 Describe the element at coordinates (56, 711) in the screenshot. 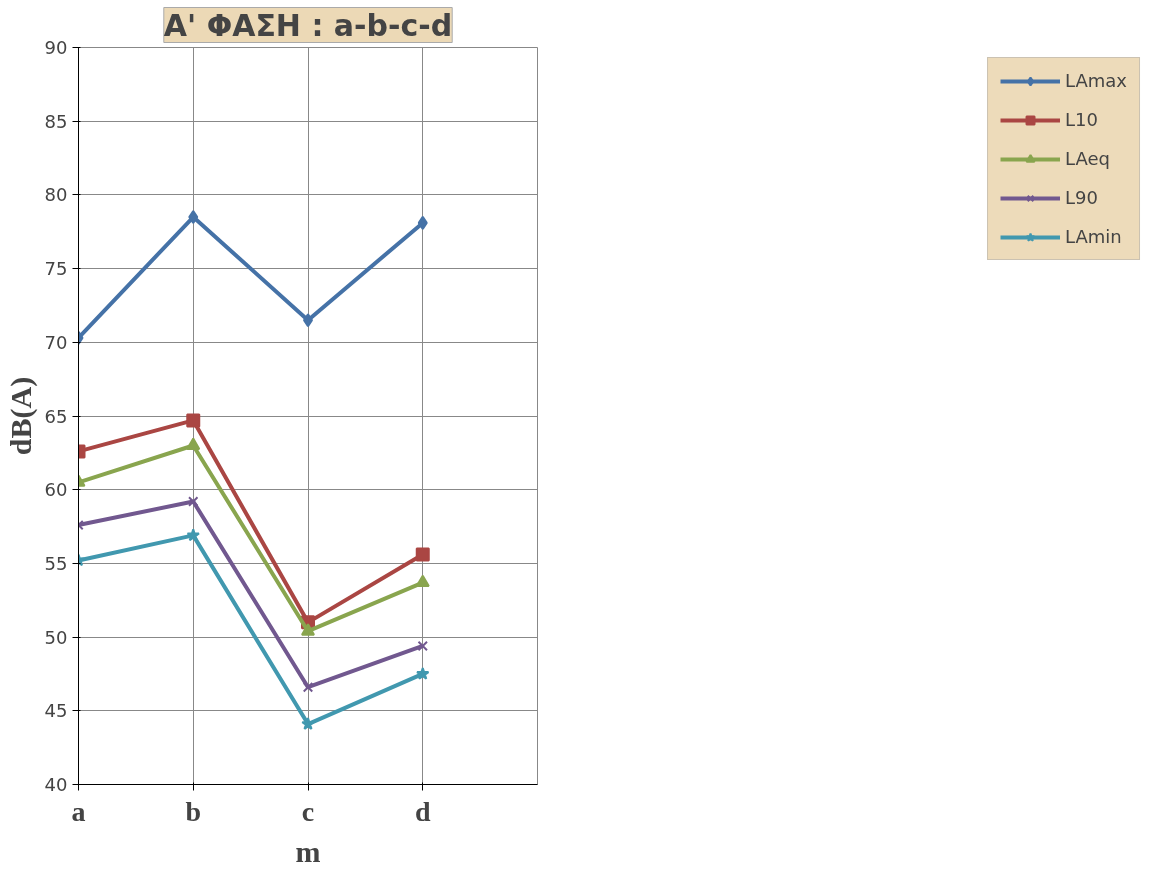

I see `y-tick-label: 45` at that location.